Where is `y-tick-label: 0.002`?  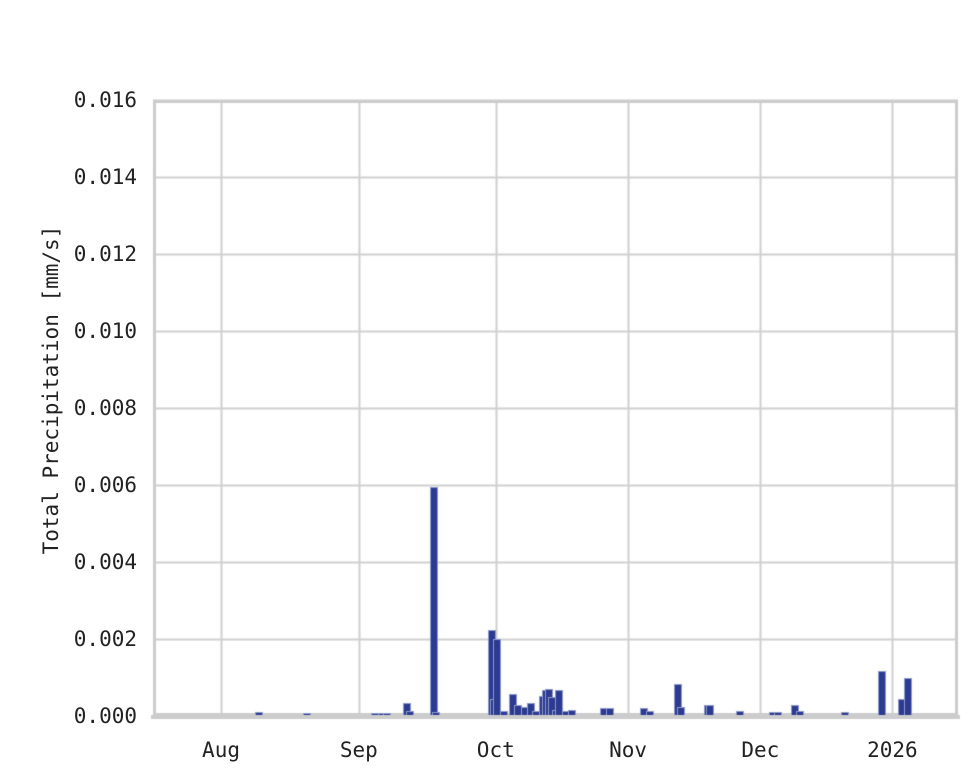
y-tick-label: 0.002 is located at coordinates (105, 639).